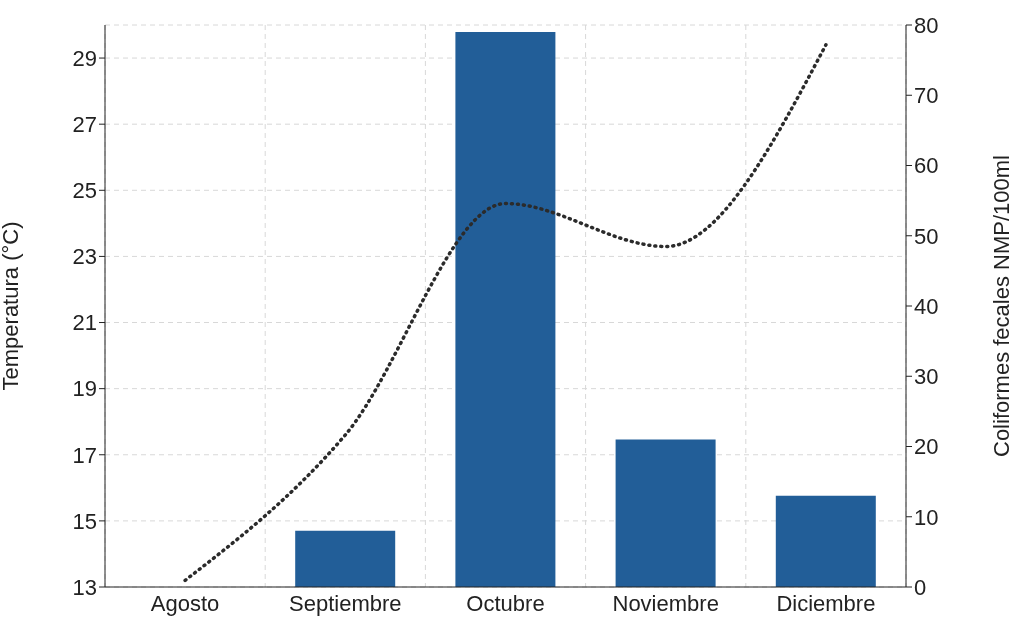 The width and height of the screenshot is (1011, 632). What do you see at coordinates (926, 377) in the screenshot?
I see `y2-tick-label: 30` at bounding box center [926, 377].